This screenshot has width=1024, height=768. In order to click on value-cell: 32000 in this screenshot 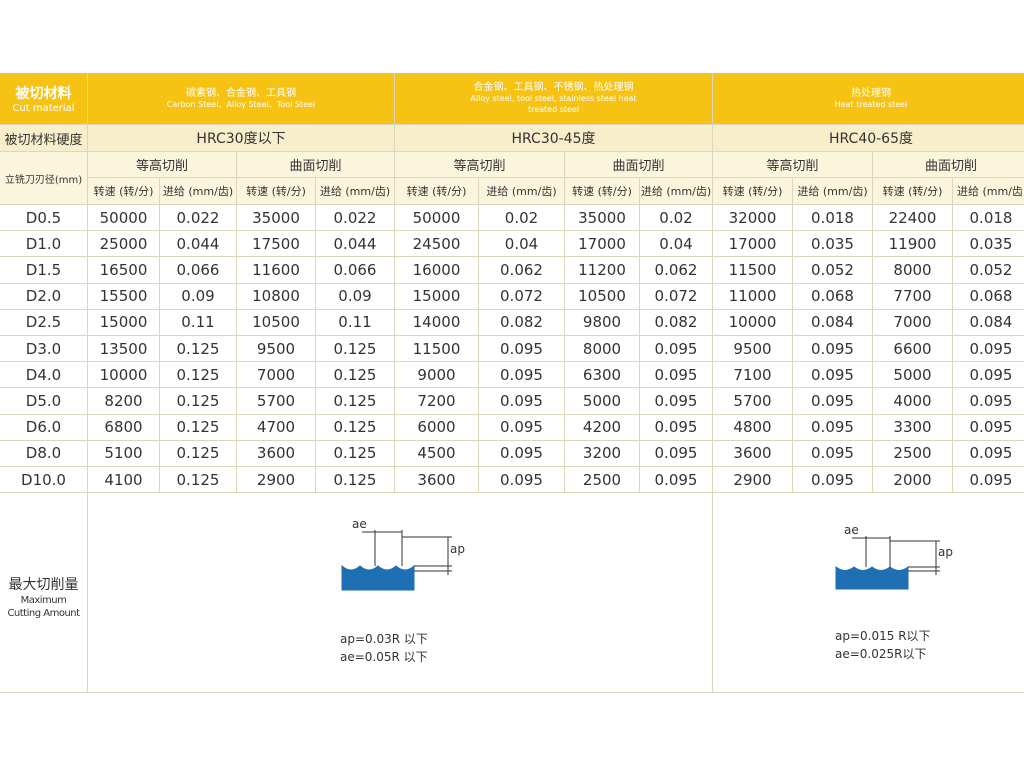, I will do `click(753, 218)`.